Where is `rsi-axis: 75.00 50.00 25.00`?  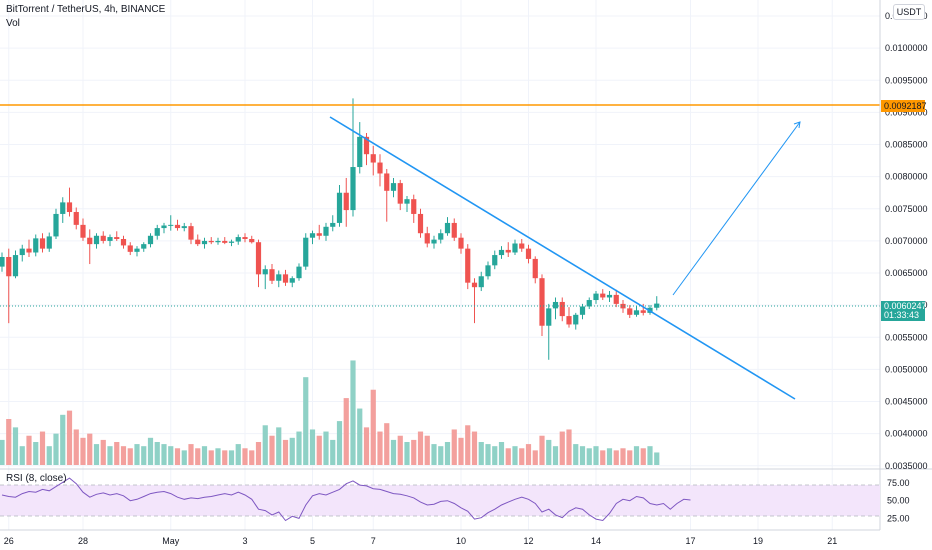
rsi-axis: 75.00 50.00 25.00 is located at coordinates (898, 500).